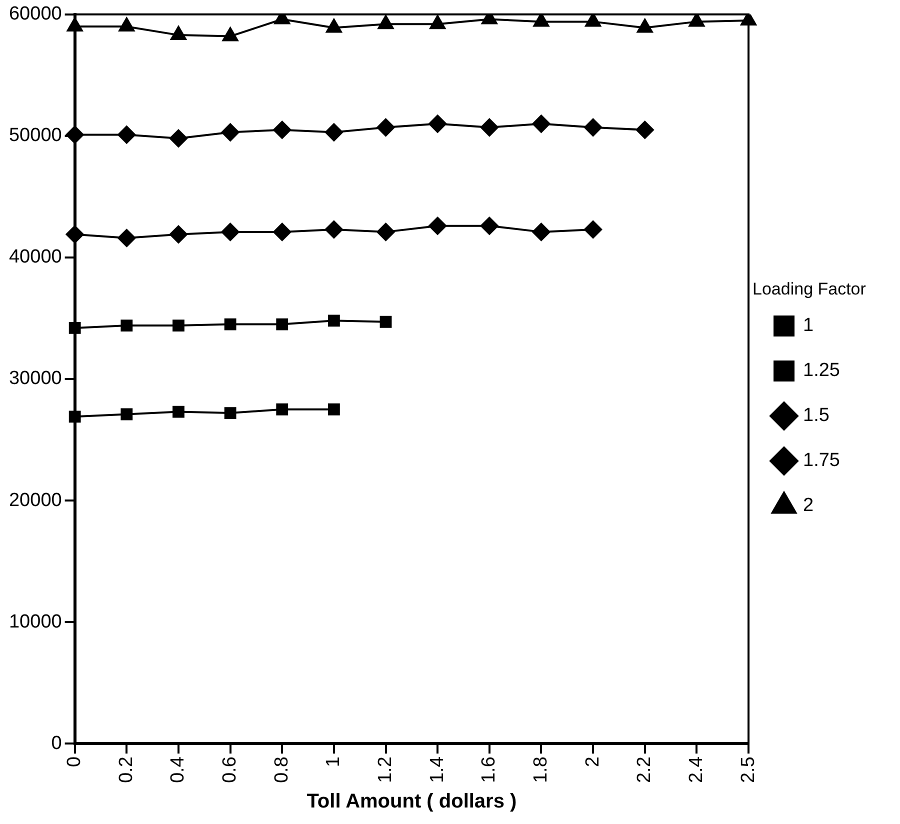  I want to click on legend-label: 1.5, so click(816, 415).